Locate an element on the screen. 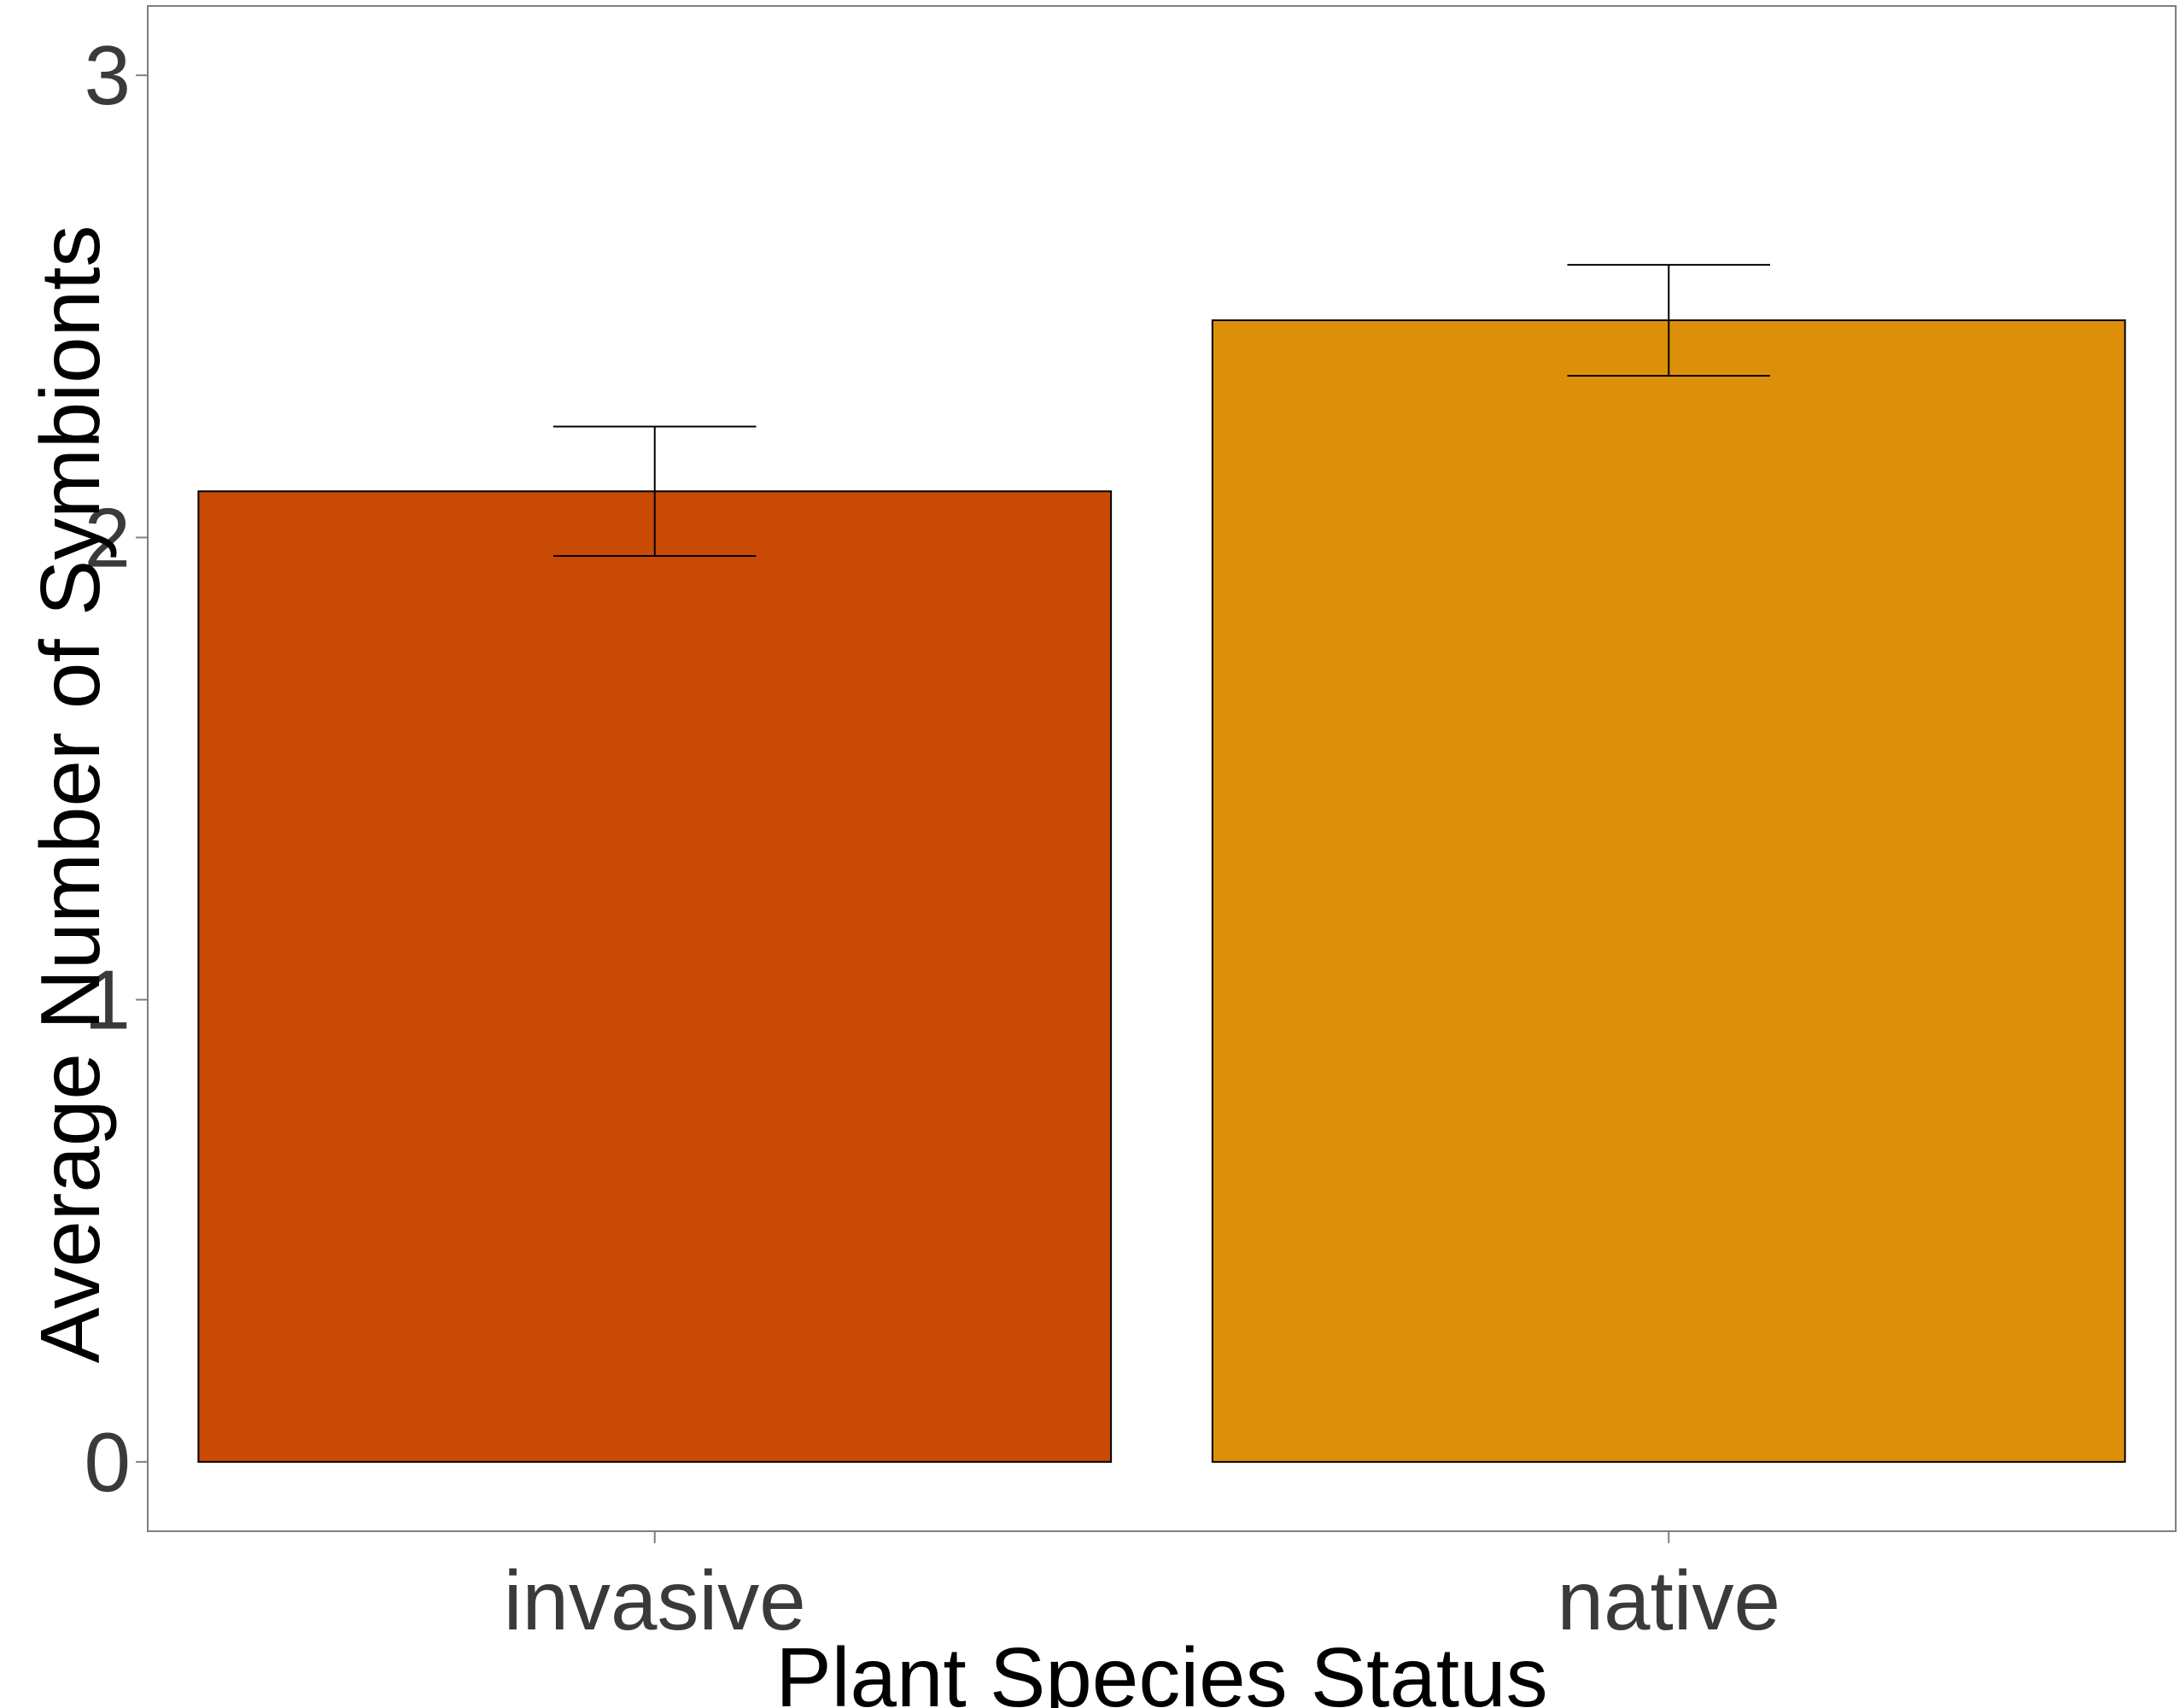 This screenshot has height=1708, width=2180. y-tick-label: 0 is located at coordinates (107, 1462).